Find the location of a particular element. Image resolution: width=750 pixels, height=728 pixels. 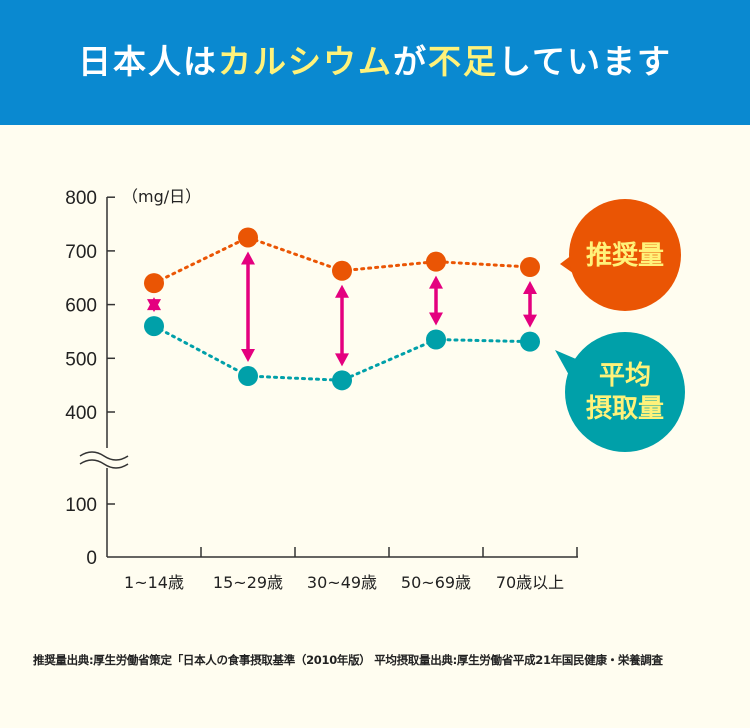

y-tick-label: 0 is located at coordinates (91, 558).